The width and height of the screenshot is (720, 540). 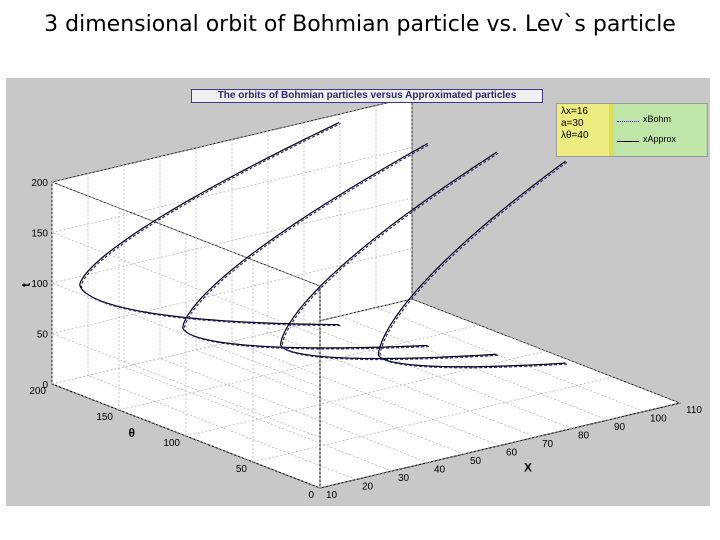 I want to click on theta-tick-label: 50, so click(x=242, y=469).